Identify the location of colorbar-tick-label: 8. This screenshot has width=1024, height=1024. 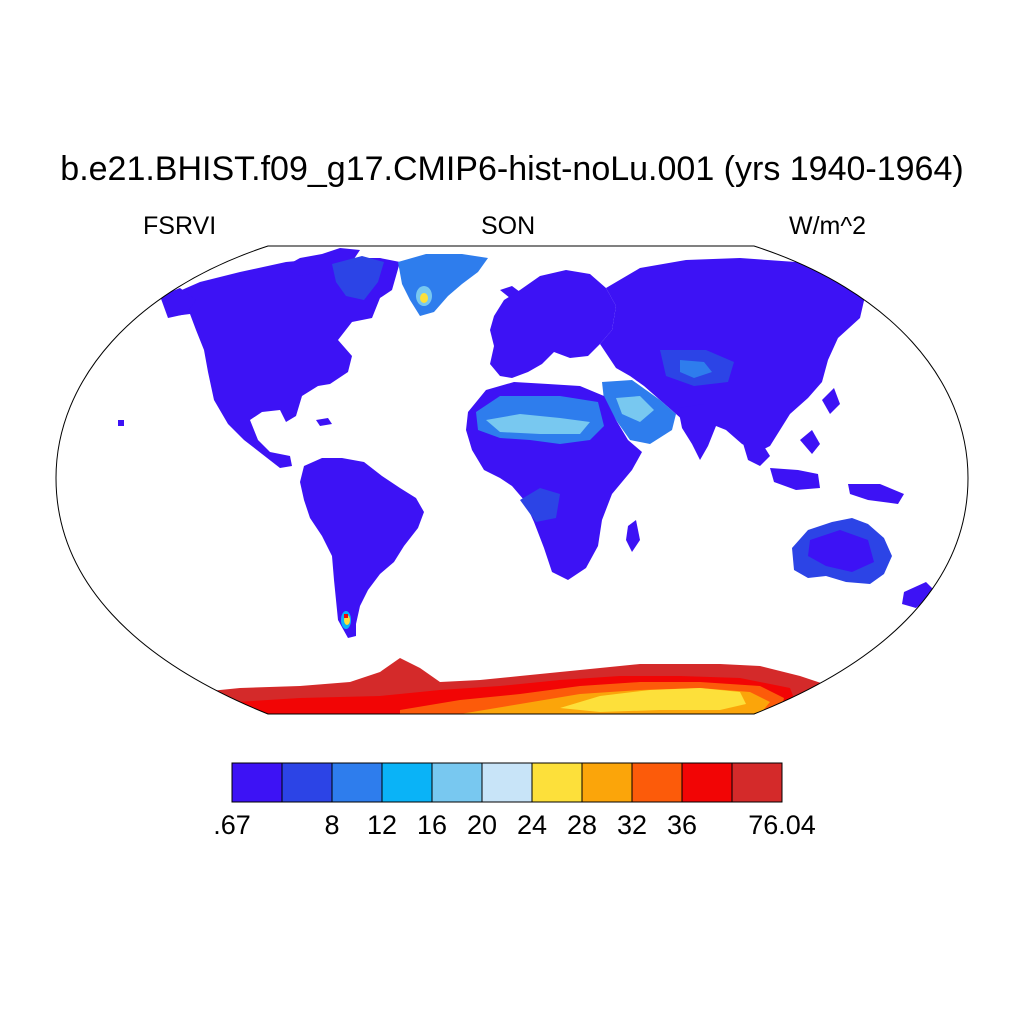
(332, 825).